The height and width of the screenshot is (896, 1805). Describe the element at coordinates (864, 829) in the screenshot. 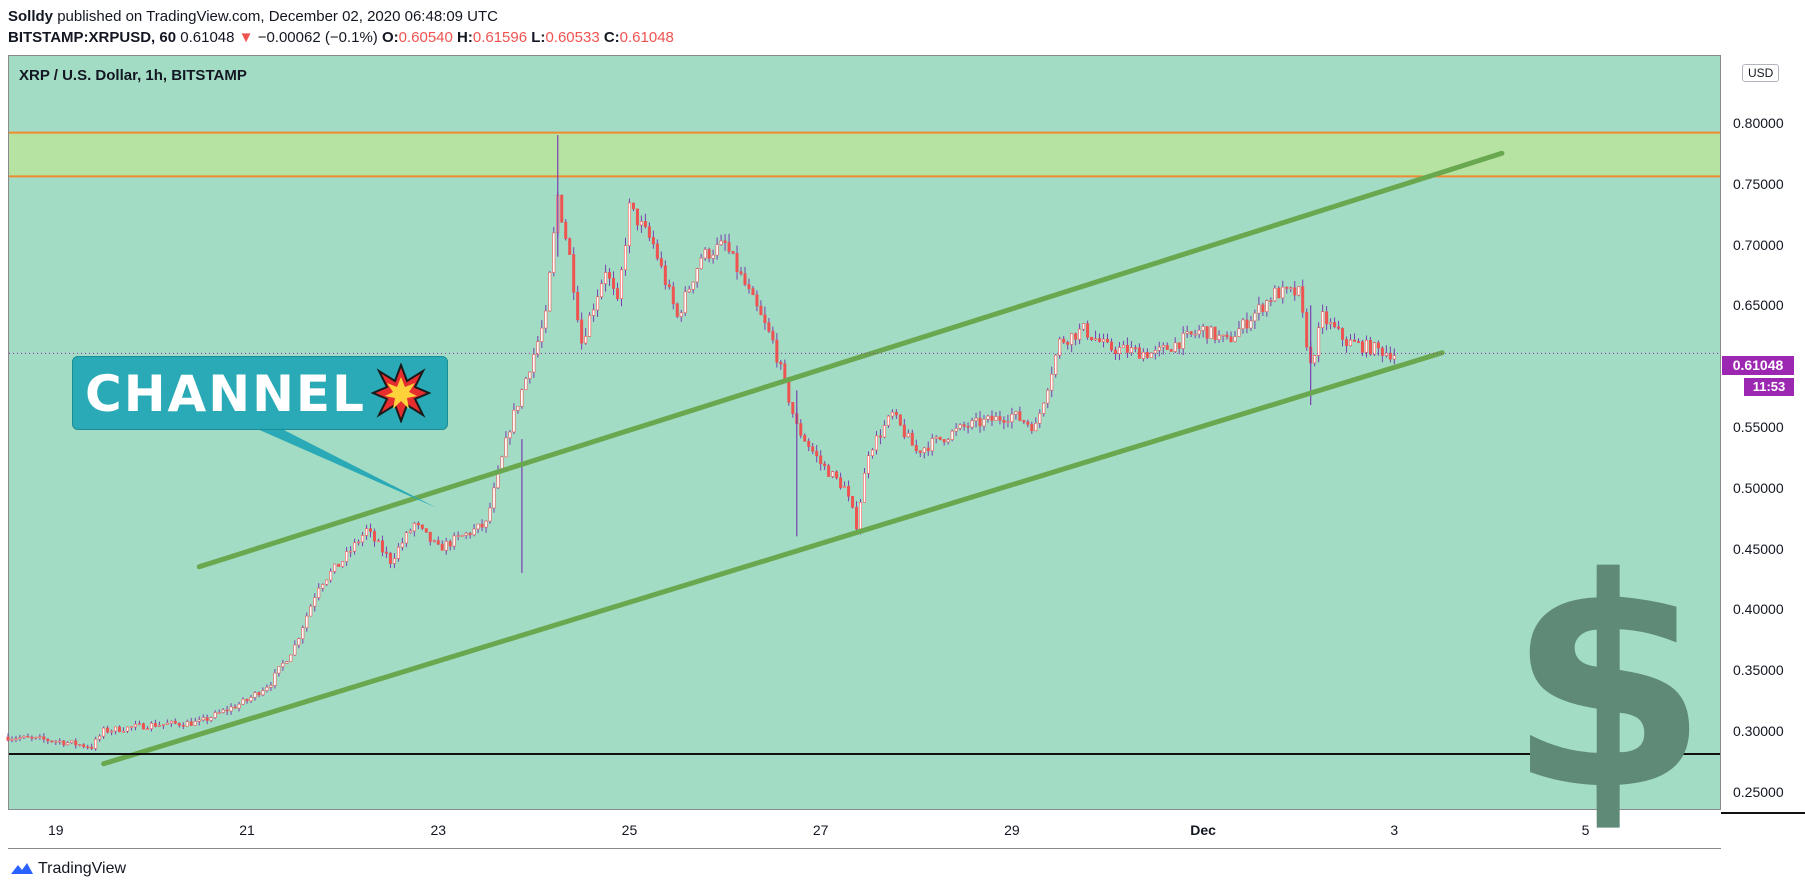

I see `time-axis` at that location.